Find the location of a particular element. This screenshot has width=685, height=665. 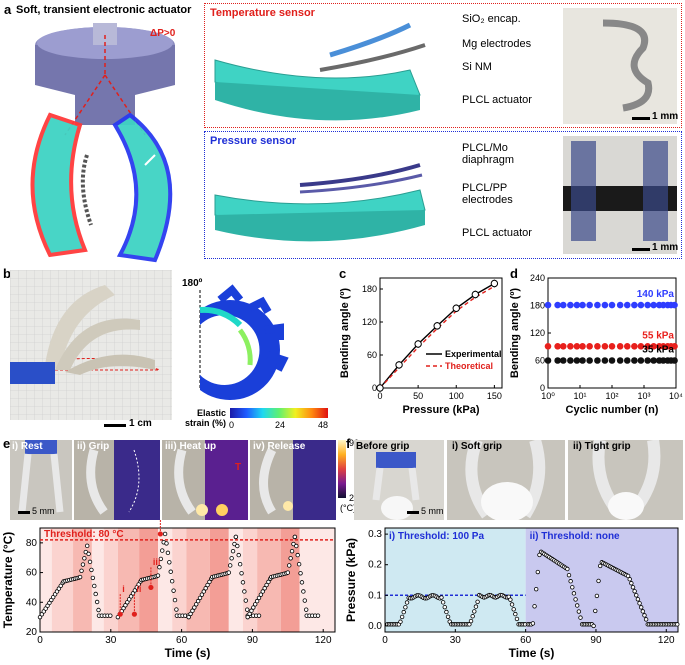

y-tick-label: 120 is located at coordinates (369, 322).